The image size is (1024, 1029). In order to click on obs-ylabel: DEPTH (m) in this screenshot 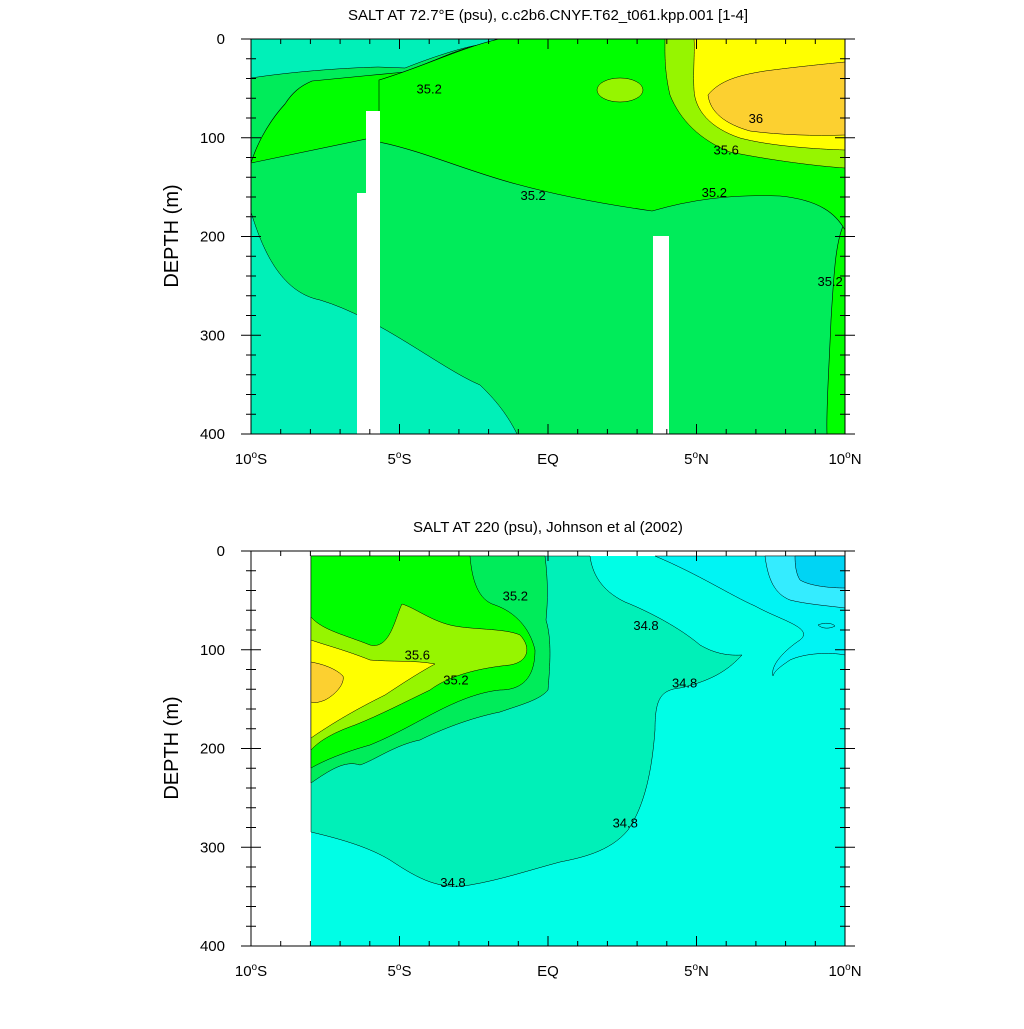, I will do `click(172, 747)`.